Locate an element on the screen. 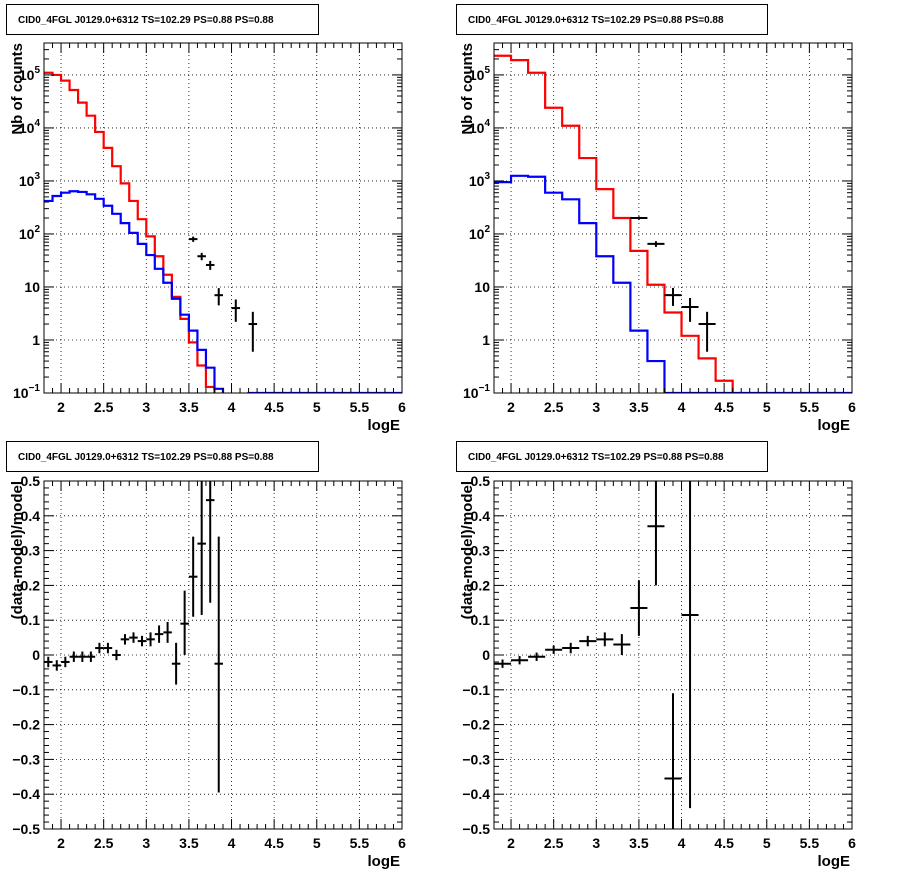 The image size is (898, 875). y-tick-label-exponent: 4 is located at coordinates (37, 123).